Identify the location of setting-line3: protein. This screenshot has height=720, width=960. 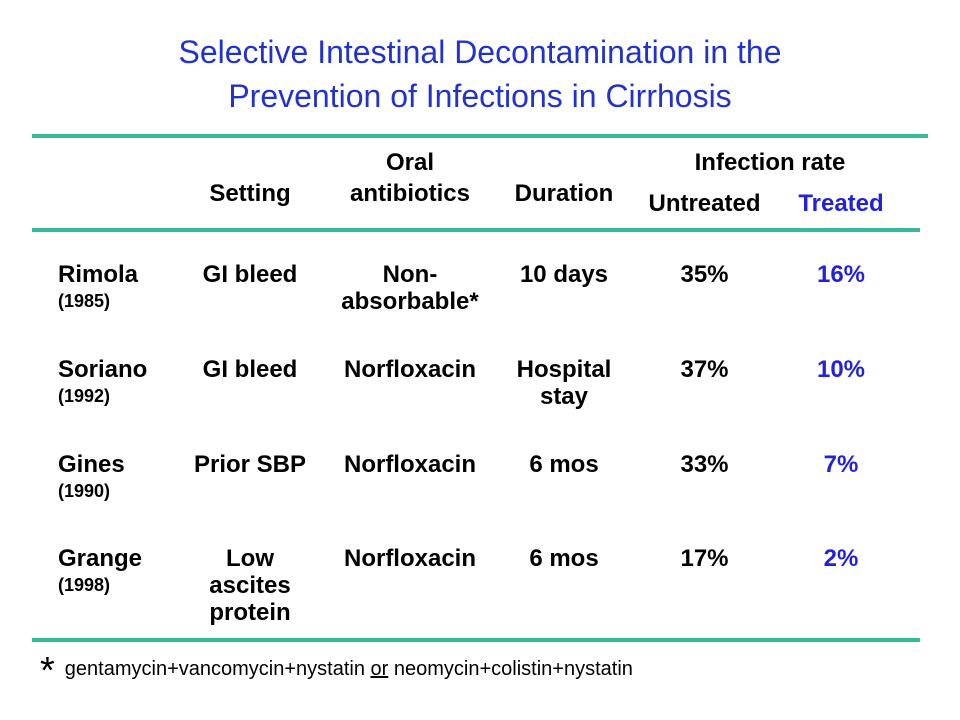
(250, 612).